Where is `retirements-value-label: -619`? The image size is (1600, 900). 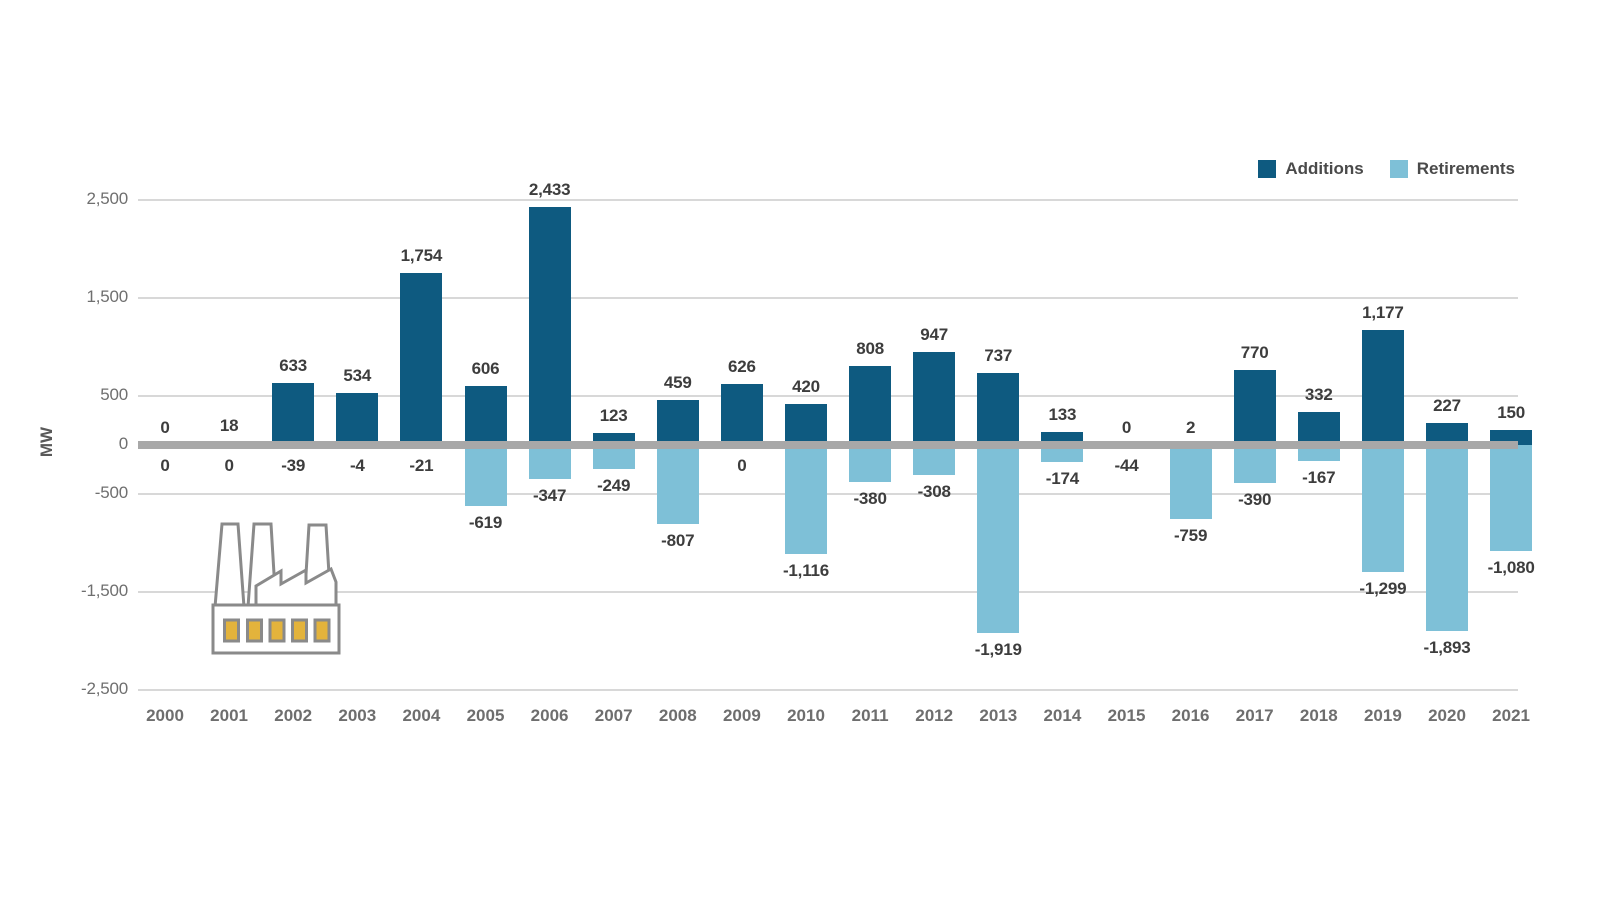
retirements-value-label: -619 is located at coordinates (485, 522).